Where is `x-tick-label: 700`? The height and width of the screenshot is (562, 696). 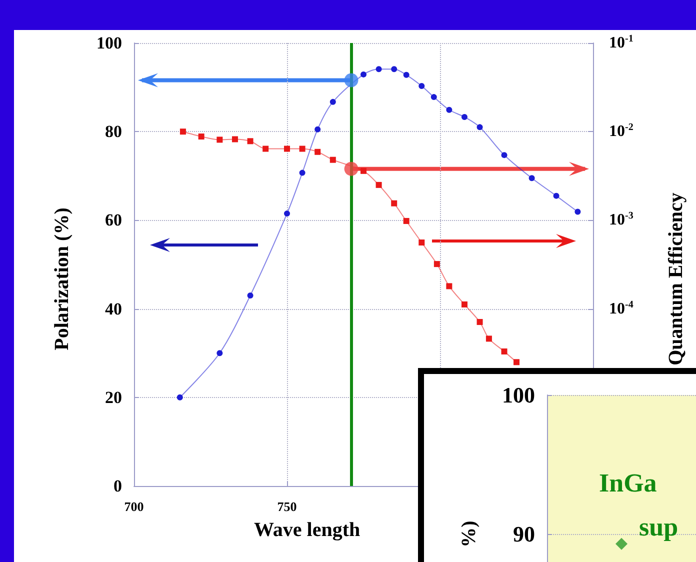
x-tick-label: 700 is located at coordinates (134, 506).